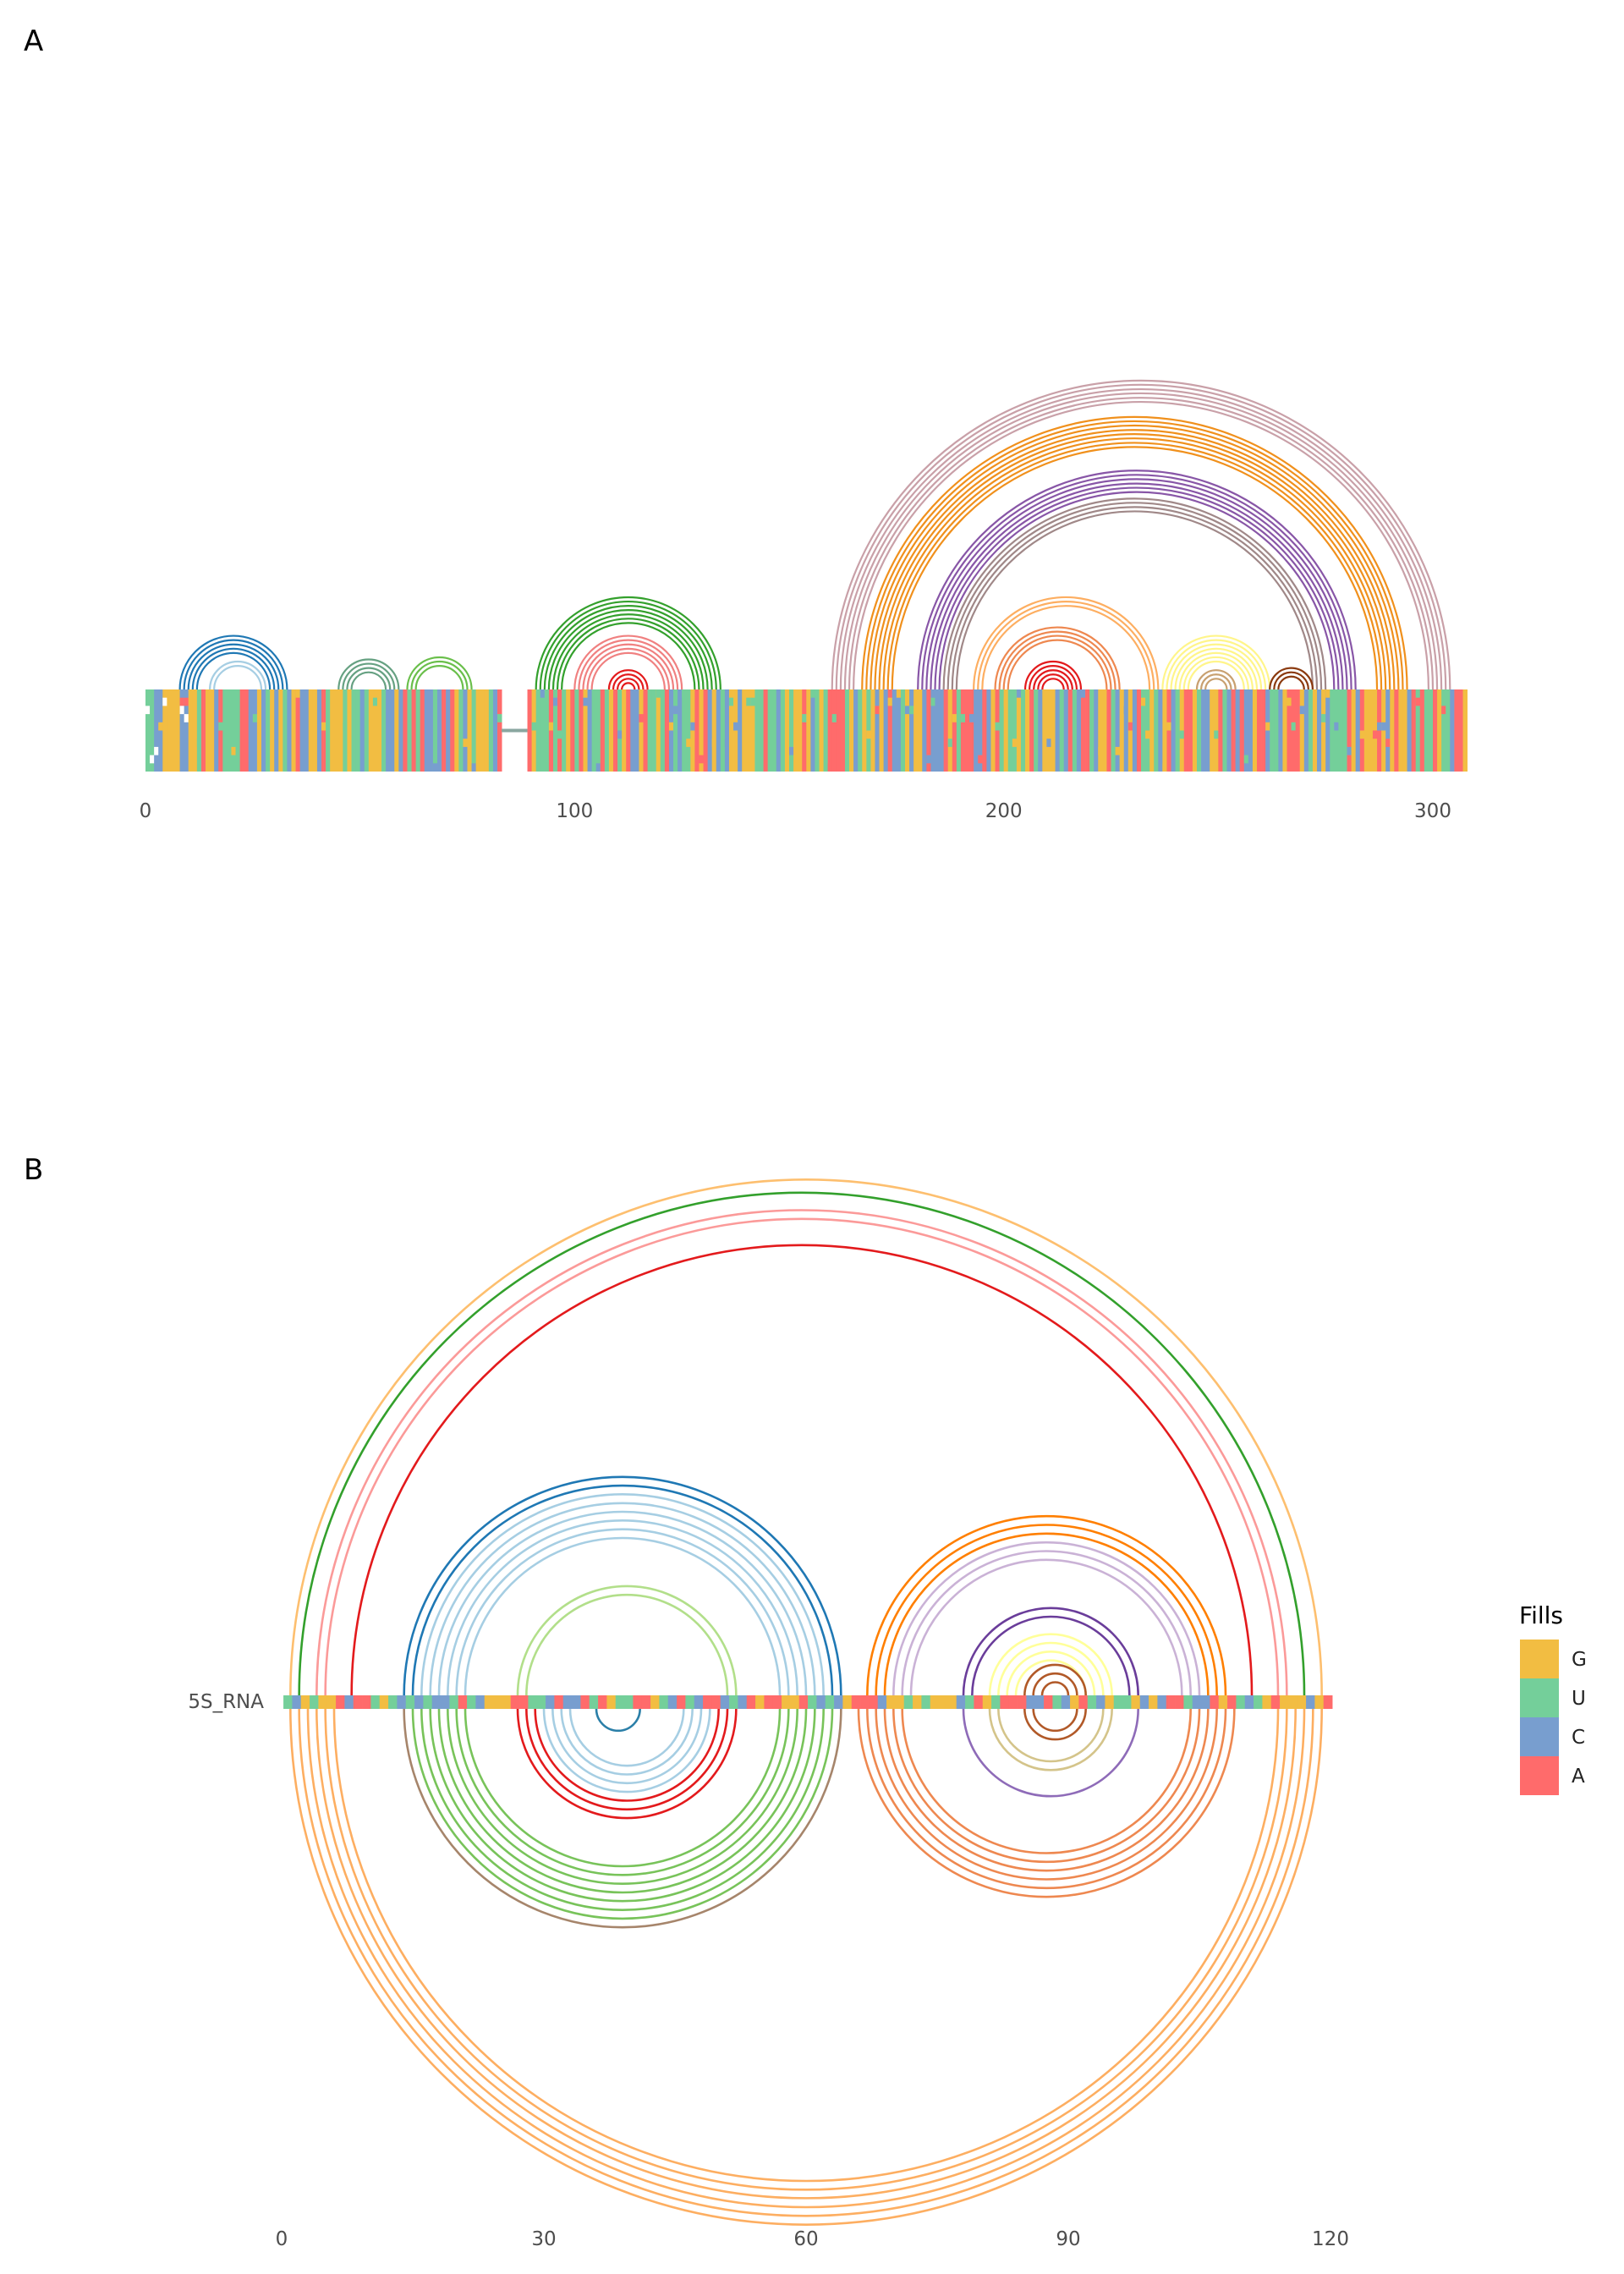 The width and height of the screenshot is (1624, 2274). What do you see at coordinates (544, 2239) in the screenshot?
I see `x-tick-label: 30` at bounding box center [544, 2239].